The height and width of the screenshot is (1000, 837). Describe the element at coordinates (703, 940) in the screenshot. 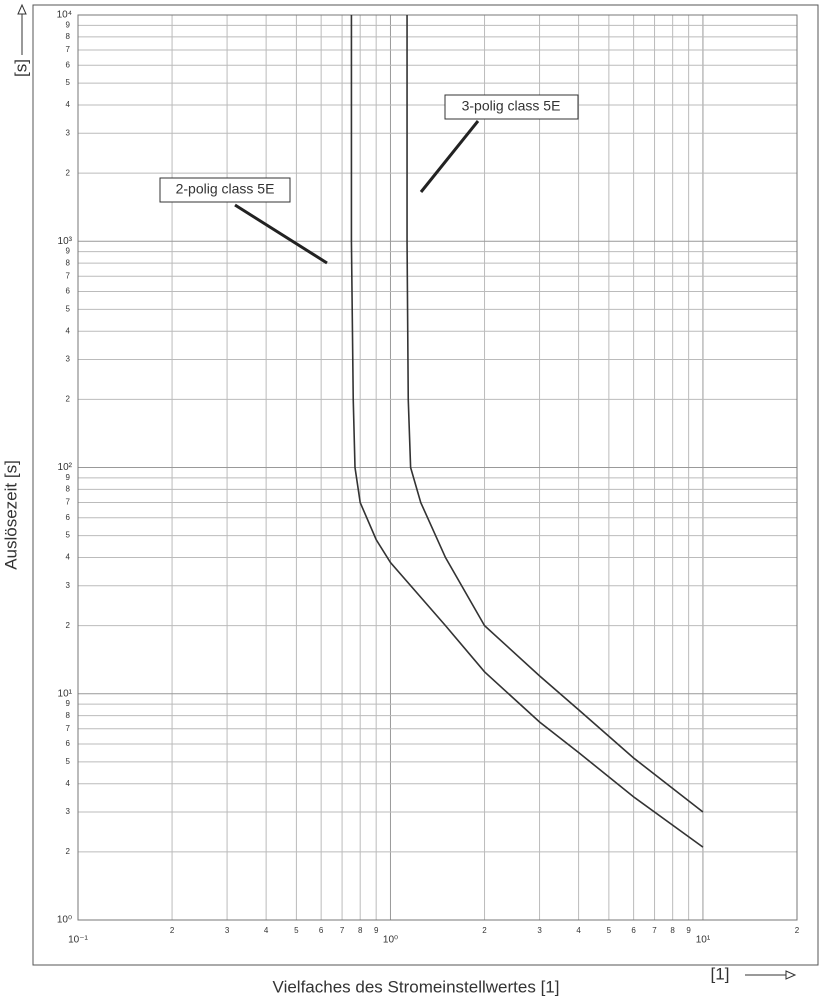

I see `x-tick-label: 10¹` at that location.